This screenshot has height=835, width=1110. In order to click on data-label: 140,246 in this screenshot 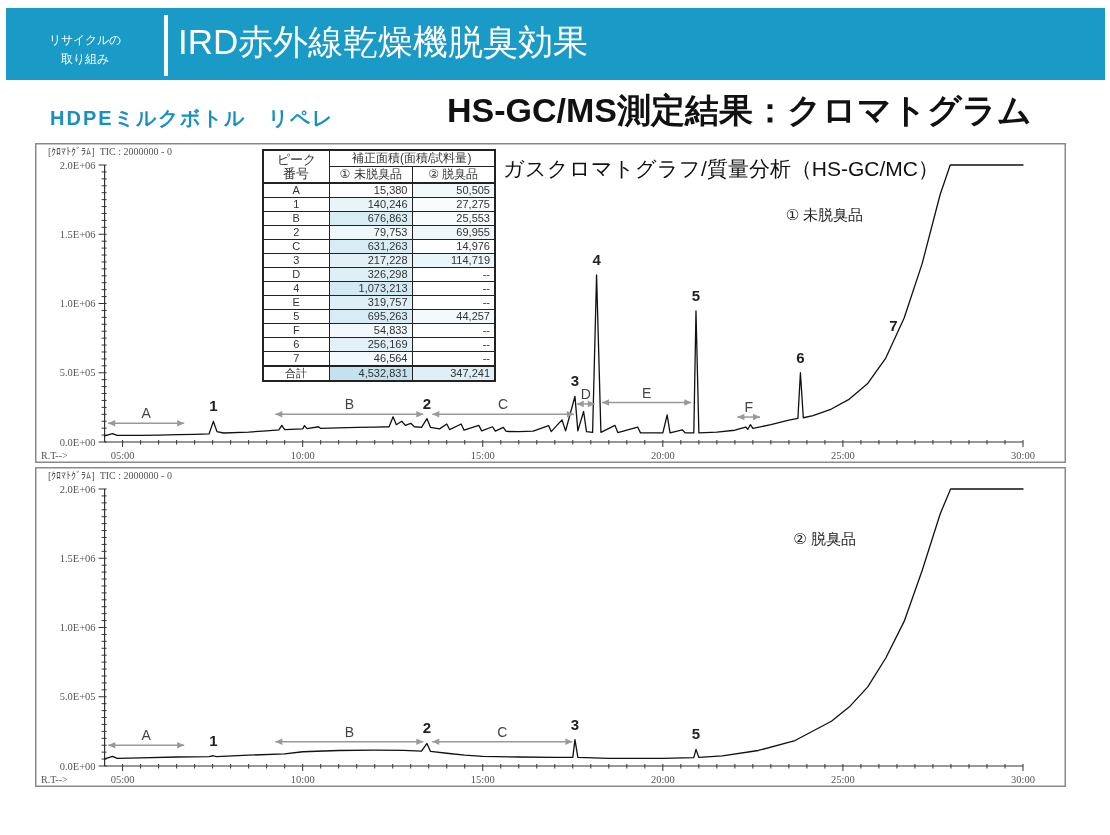, I will do `click(370, 204)`.